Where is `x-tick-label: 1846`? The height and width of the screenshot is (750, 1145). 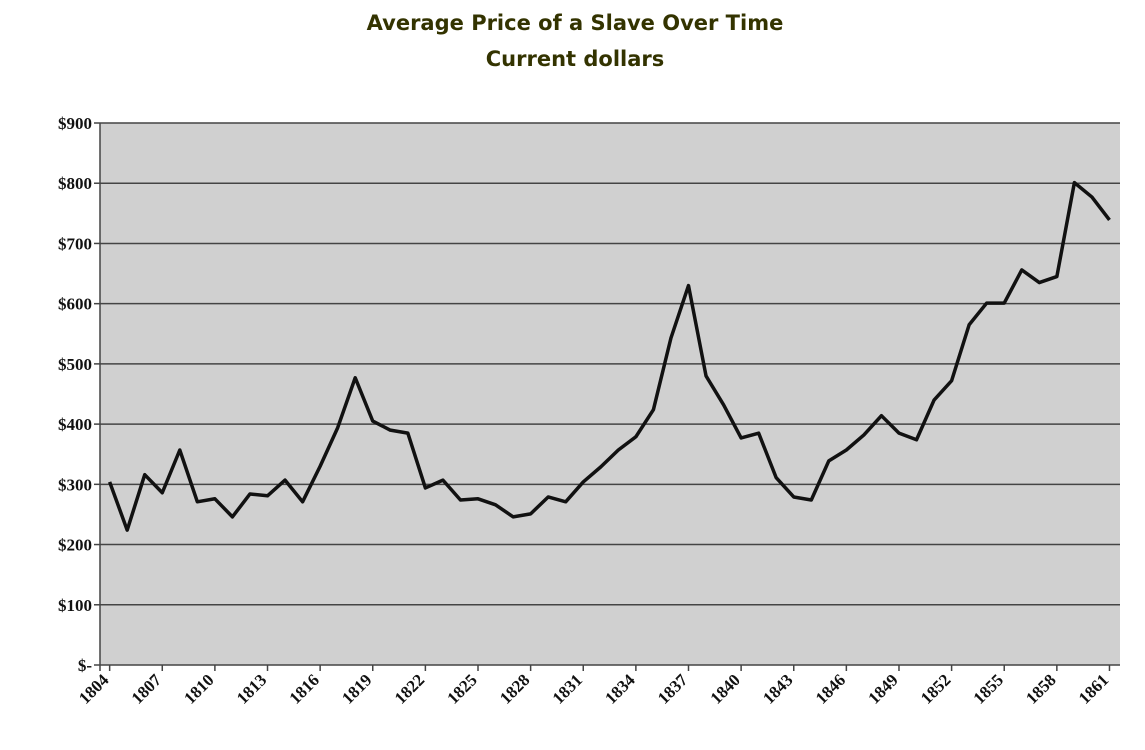 x-tick-label: 1846 is located at coordinates (830, 688).